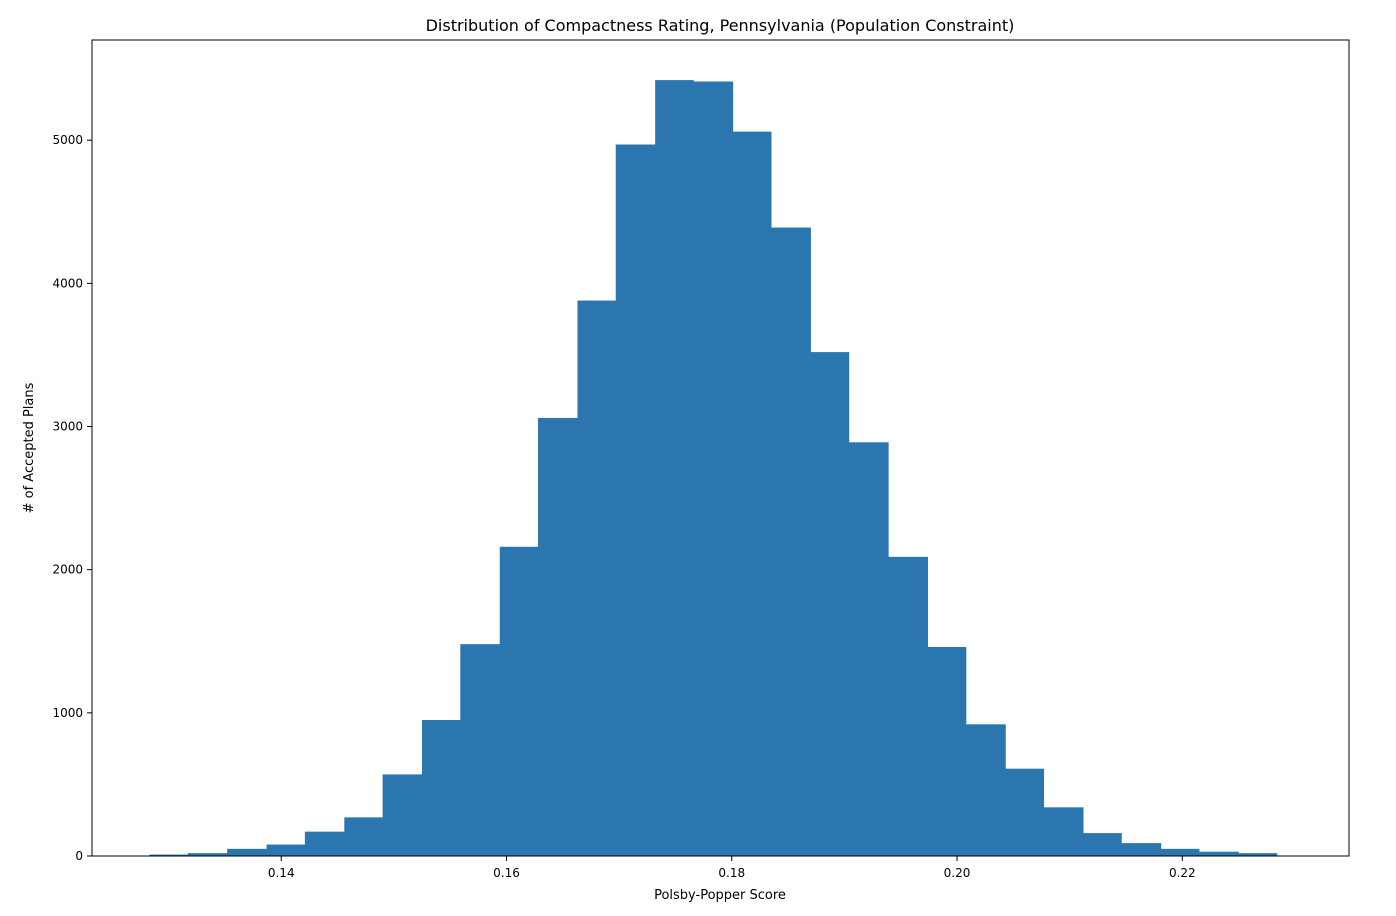 This screenshot has height=916, width=1396. What do you see at coordinates (281, 873) in the screenshot?
I see `x-tick-label: 0.14` at bounding box center [281, 873].